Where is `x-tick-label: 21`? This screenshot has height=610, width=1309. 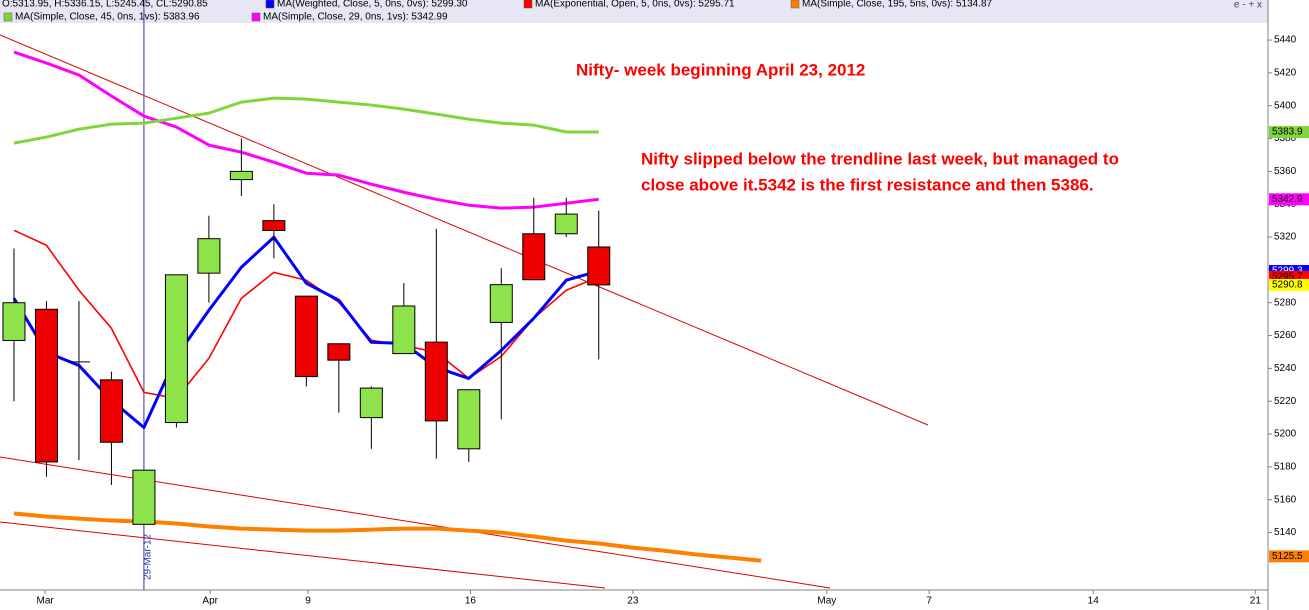
x-tick-label: 21 is located at coordinates (1256, 601).